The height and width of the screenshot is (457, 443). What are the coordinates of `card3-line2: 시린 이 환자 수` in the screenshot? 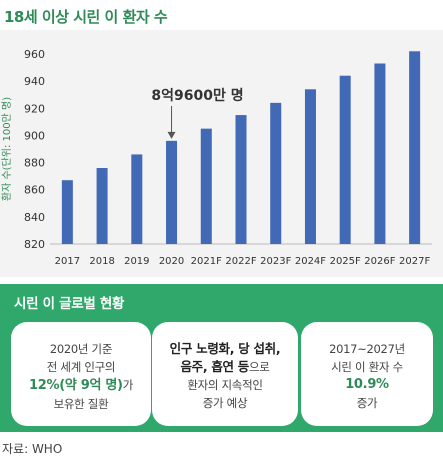 It's located at (367, 367).